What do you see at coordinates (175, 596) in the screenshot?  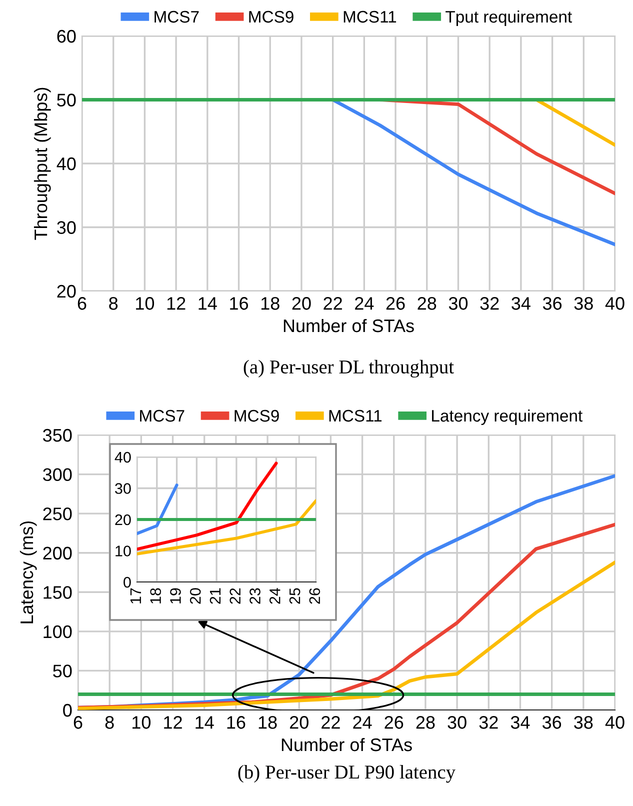 I see `x-tick-label: 19` at bounding box center [175, 596].